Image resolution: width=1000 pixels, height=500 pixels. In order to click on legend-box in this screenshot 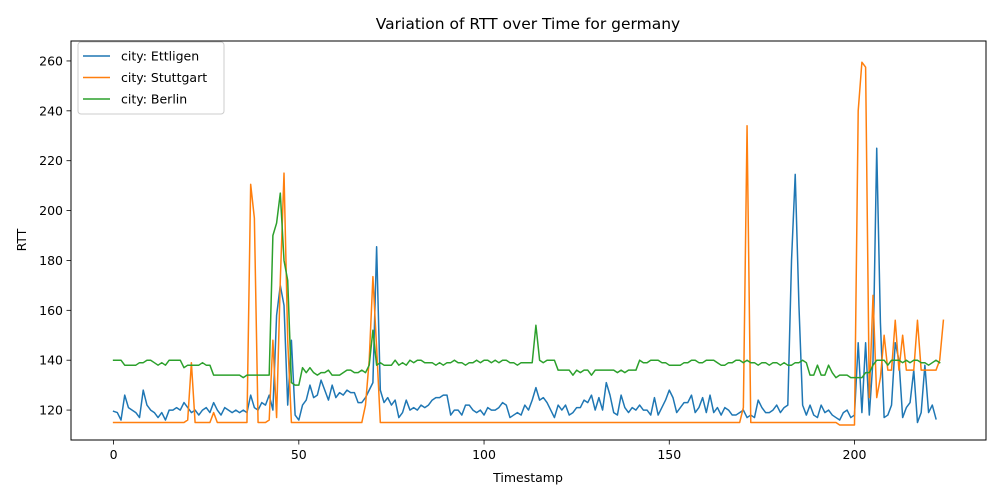, I will do `click(151, 78)`.